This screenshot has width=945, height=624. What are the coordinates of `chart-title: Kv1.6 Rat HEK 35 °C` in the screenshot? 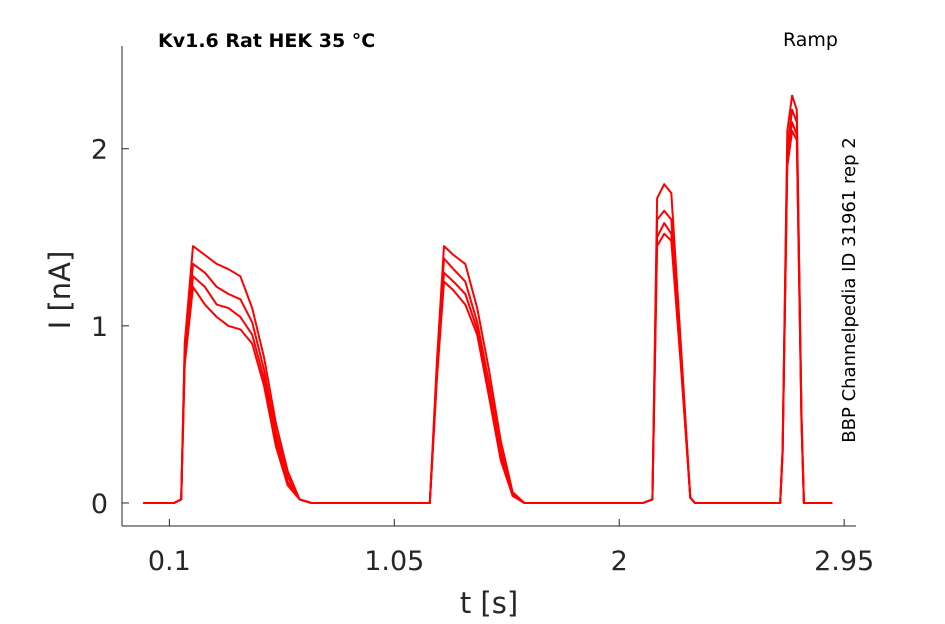 It's located at (266, 41).